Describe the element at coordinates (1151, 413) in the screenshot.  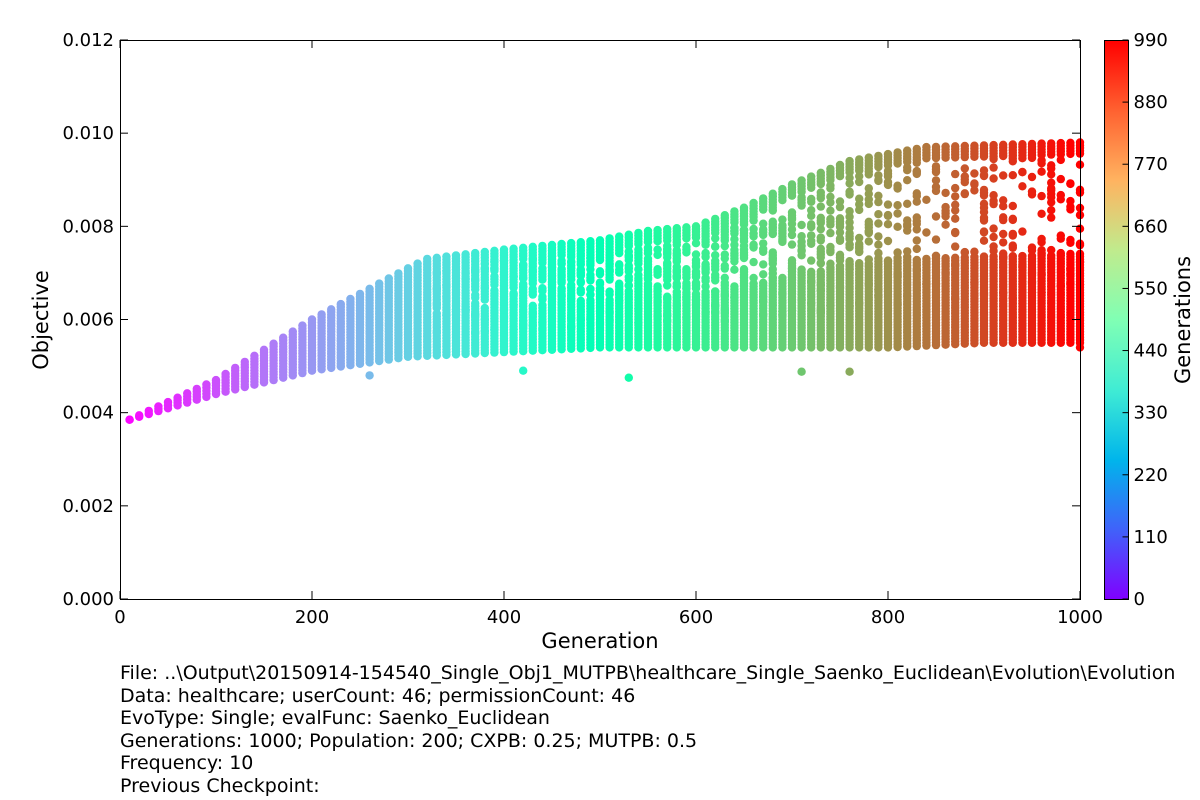
I see `colorbar-tick-label: 330` at that location.